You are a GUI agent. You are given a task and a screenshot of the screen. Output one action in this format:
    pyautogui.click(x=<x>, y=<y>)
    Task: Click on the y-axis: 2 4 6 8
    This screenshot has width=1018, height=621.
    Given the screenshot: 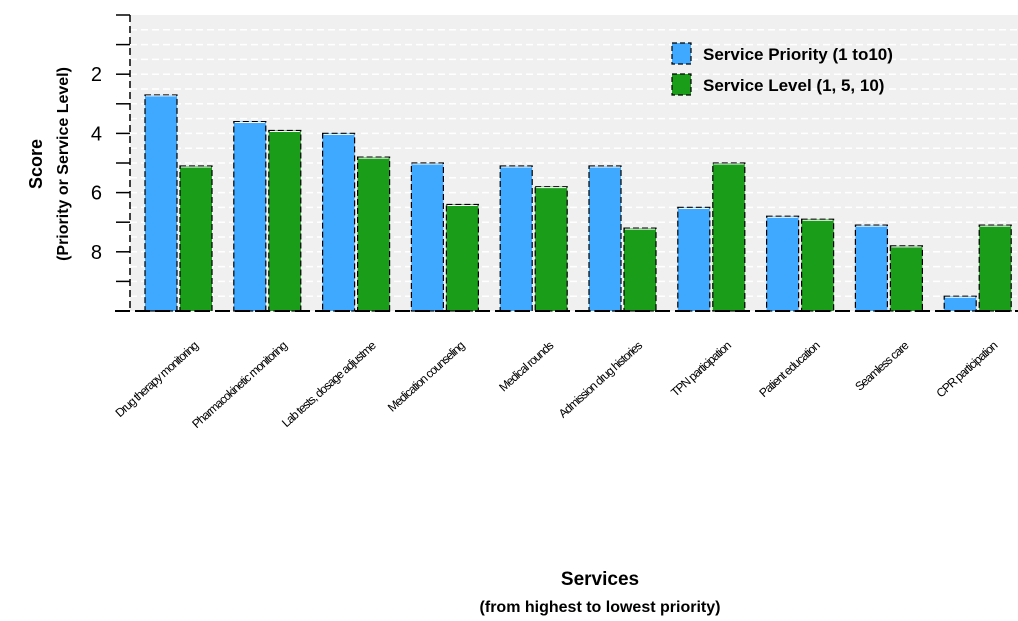 What is the action you would take?
    pyautogui.click(x=111, y=162)
    